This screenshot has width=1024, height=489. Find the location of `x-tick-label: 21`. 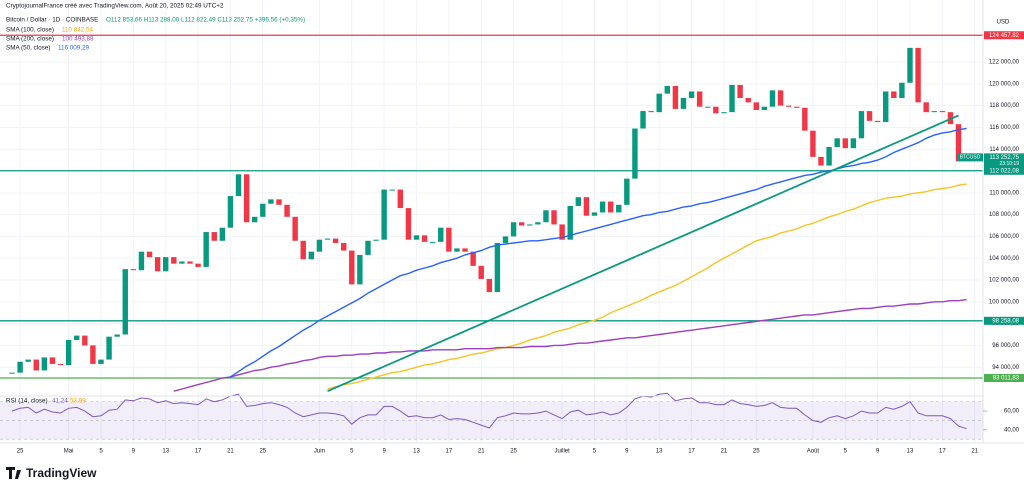

x-tick-label: 21 is located at coordinates (974, 452).